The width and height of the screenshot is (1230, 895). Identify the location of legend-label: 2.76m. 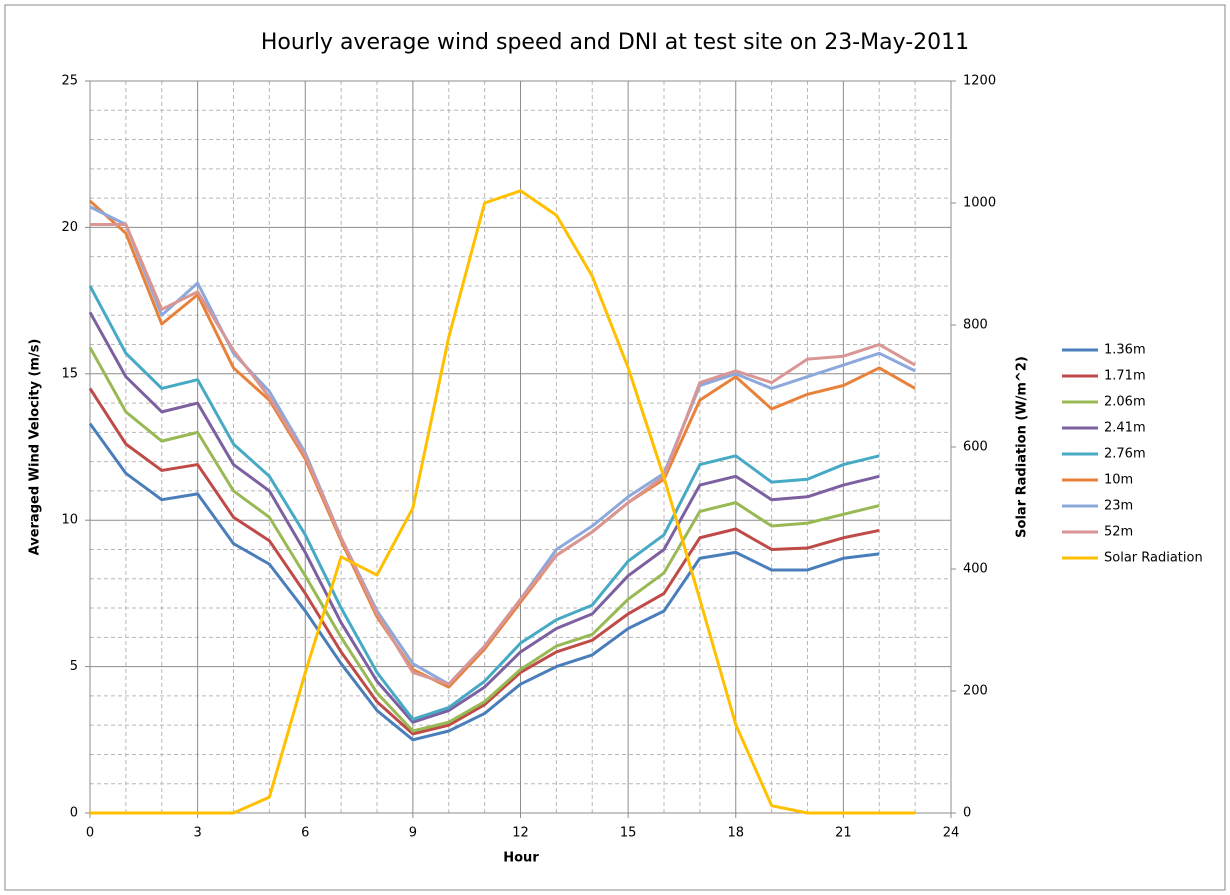
(1125, 454).